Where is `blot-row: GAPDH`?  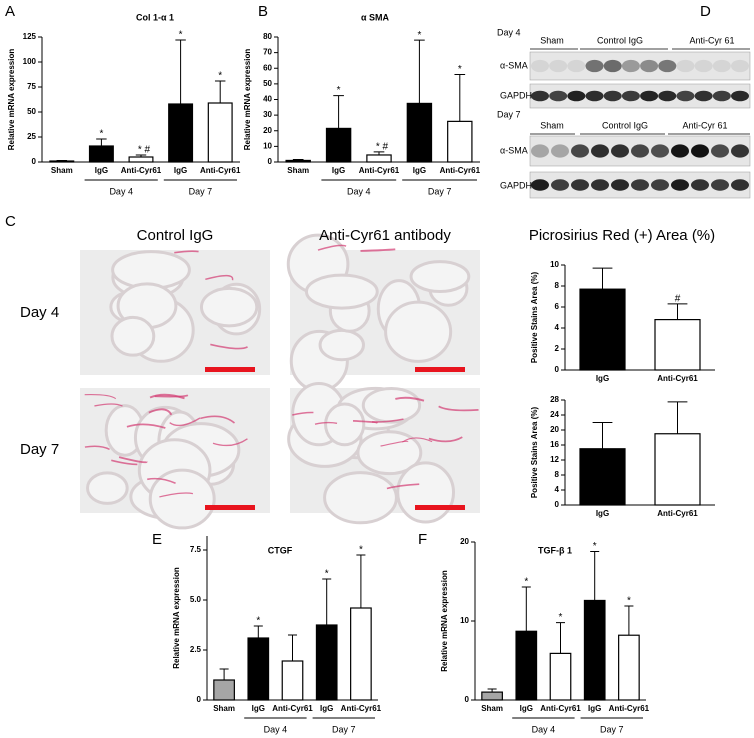 blot-row: GAPDH is located at coordinates (516, 95).